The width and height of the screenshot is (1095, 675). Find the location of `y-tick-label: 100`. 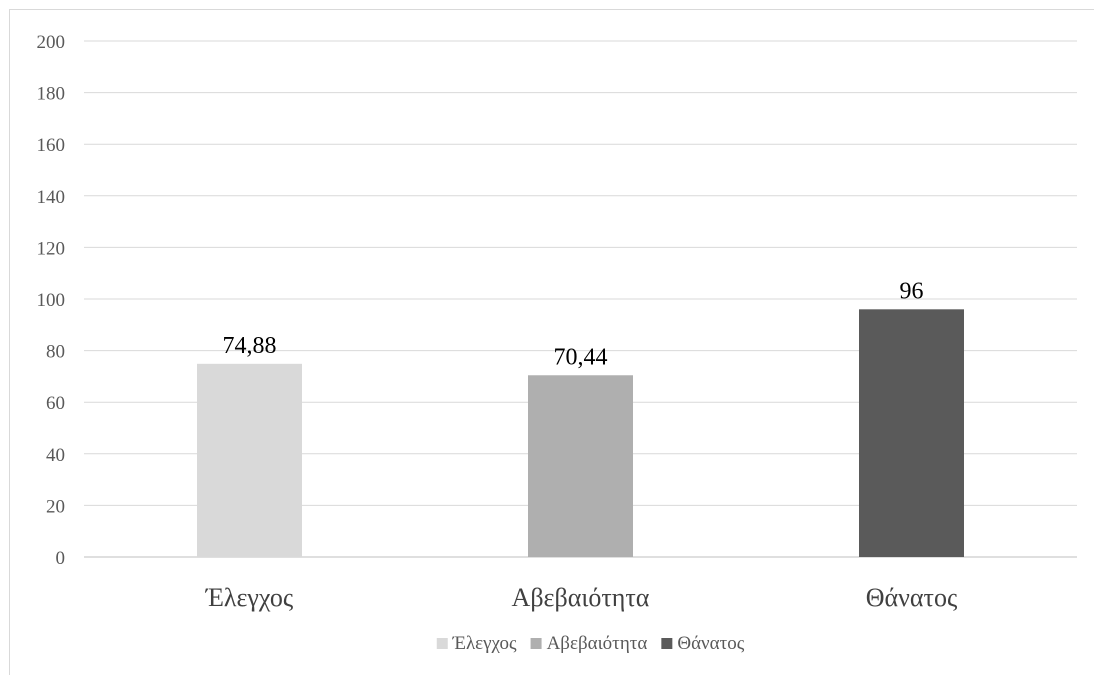

y-tick-label: 100 is located at coordinates (51, 300).